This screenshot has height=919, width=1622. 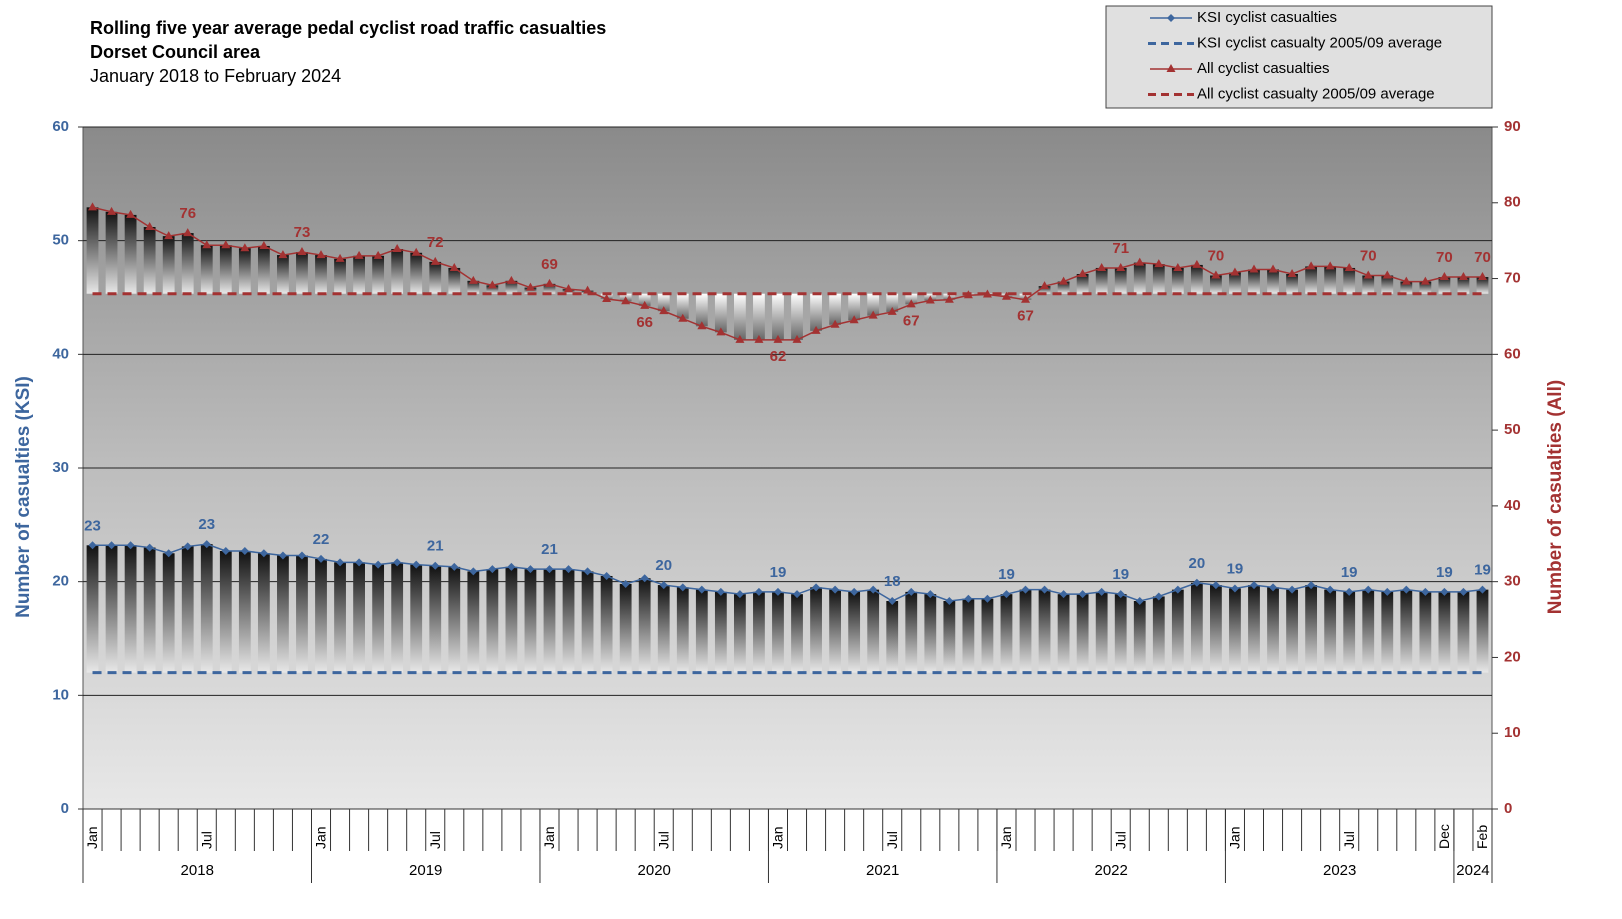 I want to click on y2-axis-label: Number of casualties (All), so click(x=1555, y=497).